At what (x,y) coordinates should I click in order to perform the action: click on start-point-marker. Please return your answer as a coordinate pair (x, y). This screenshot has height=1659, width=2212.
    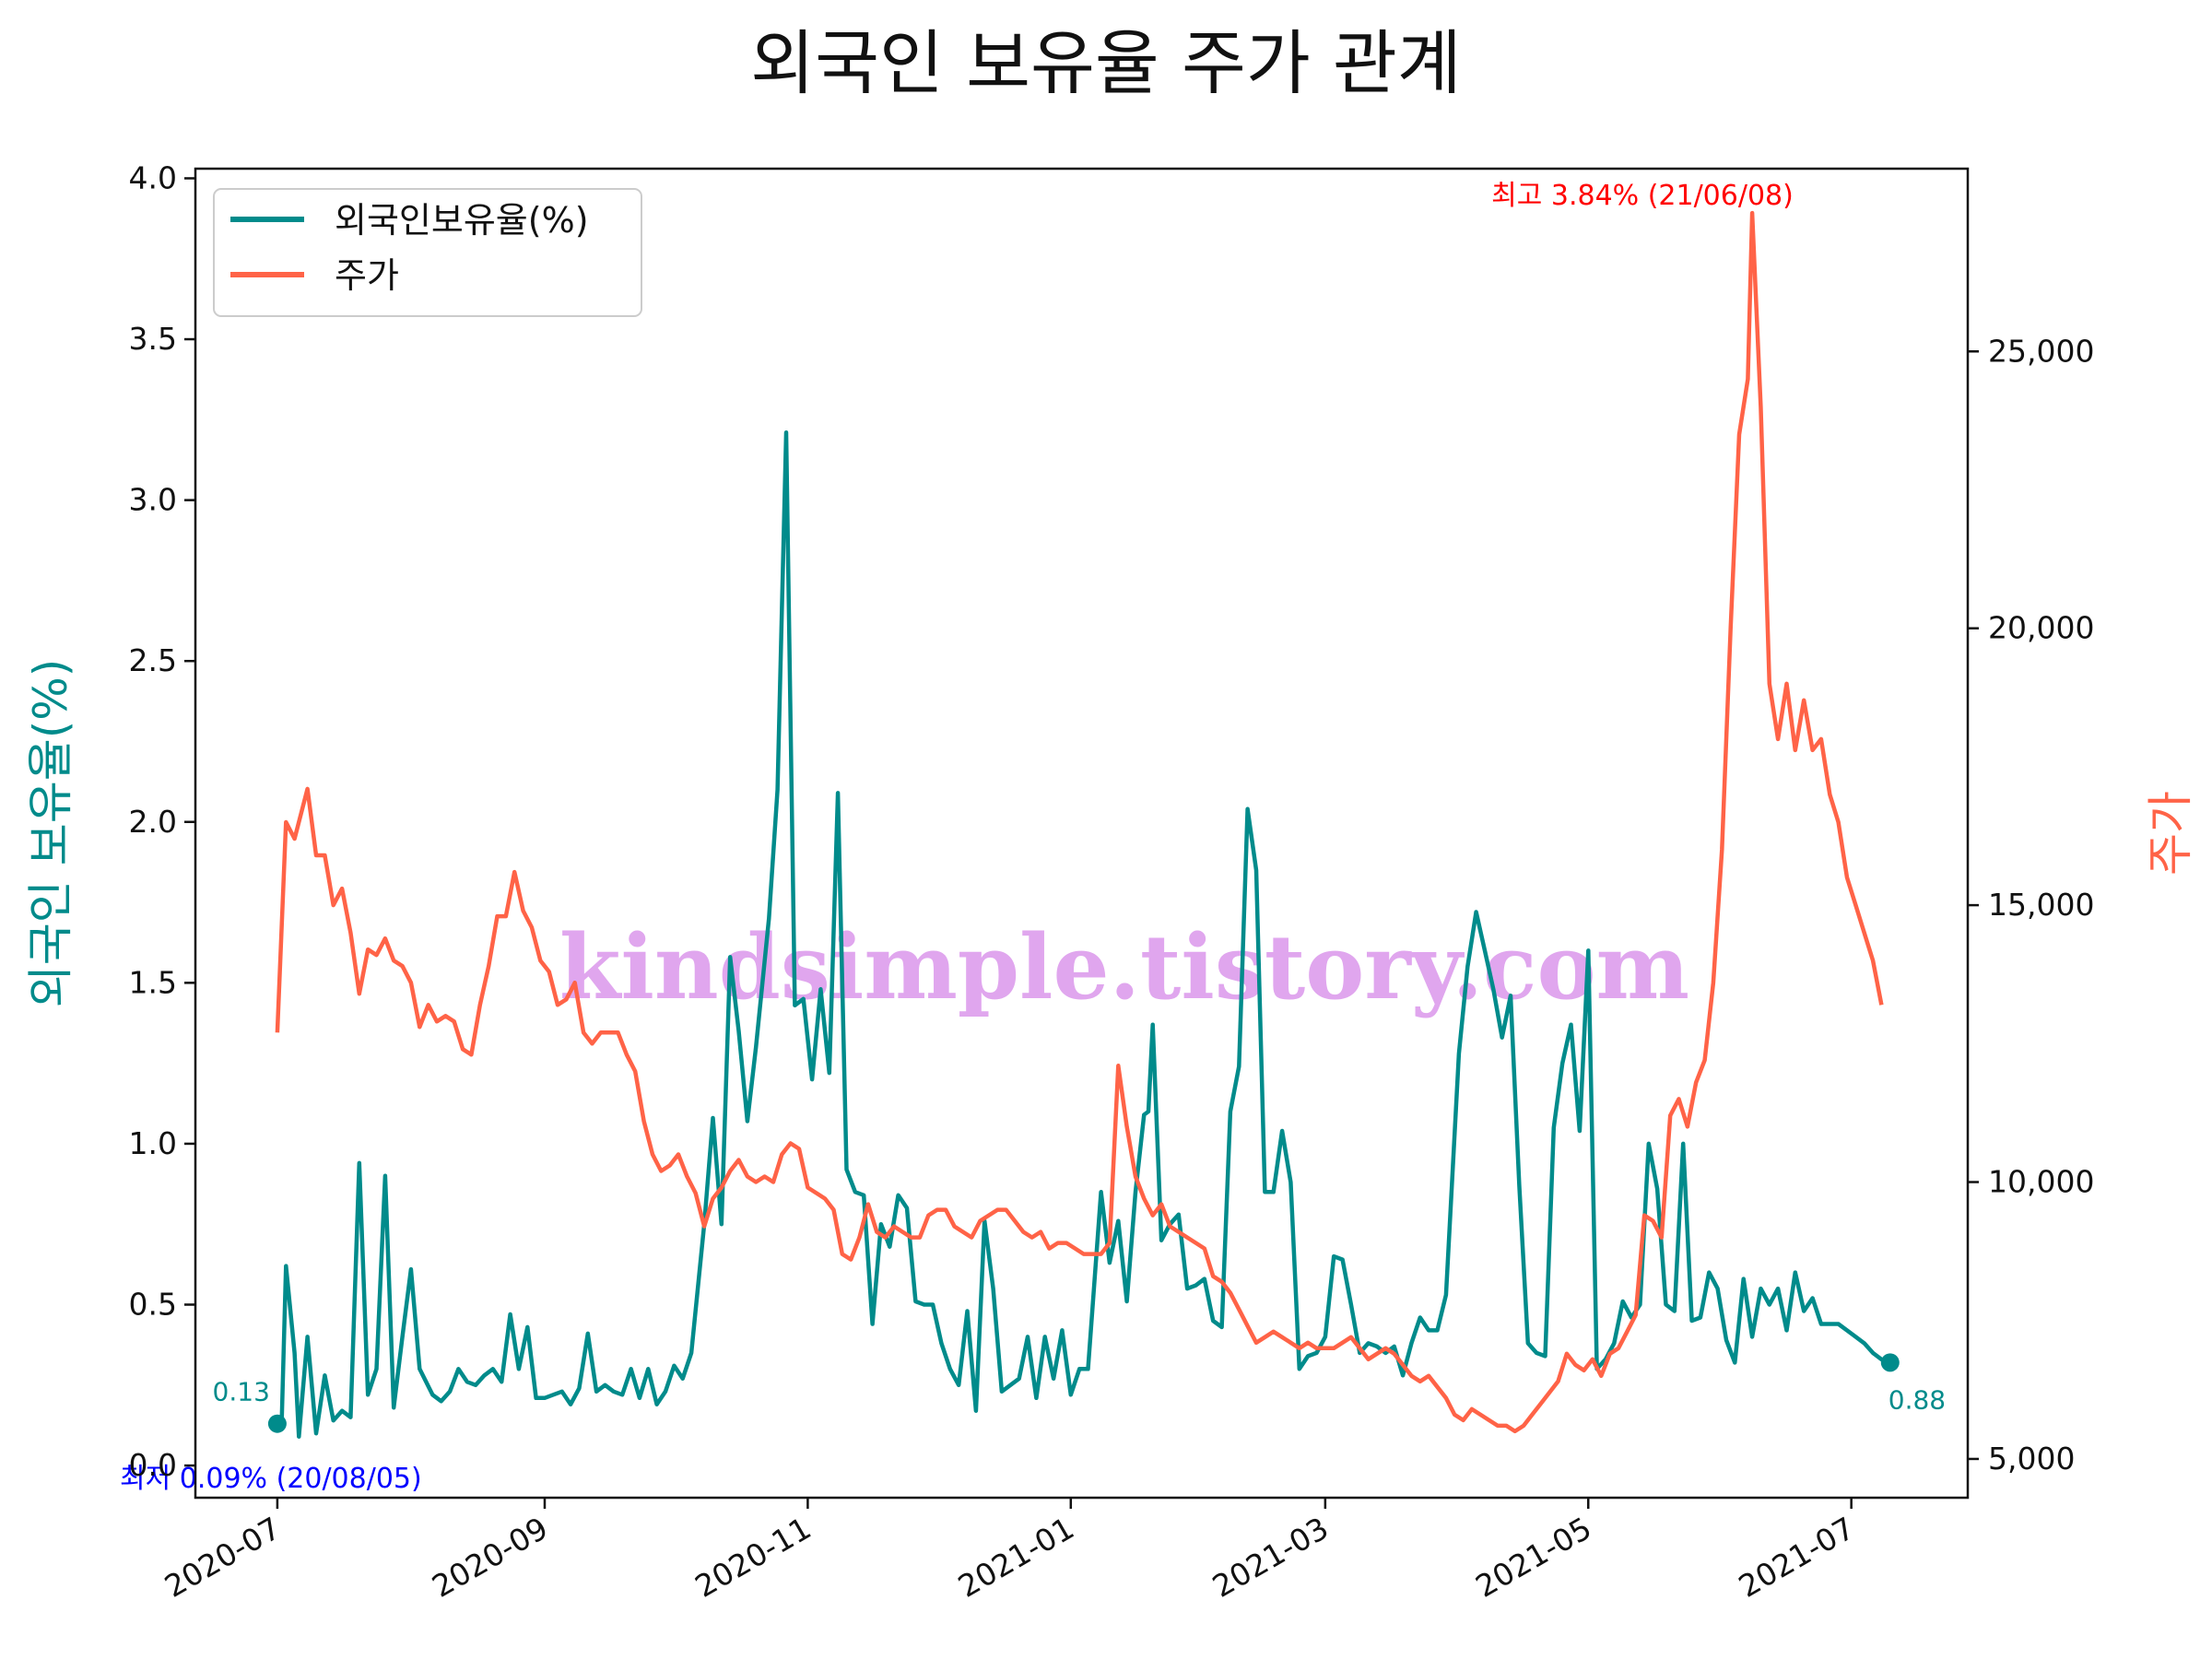
    Looking at the image, I should click on (277, 1423).